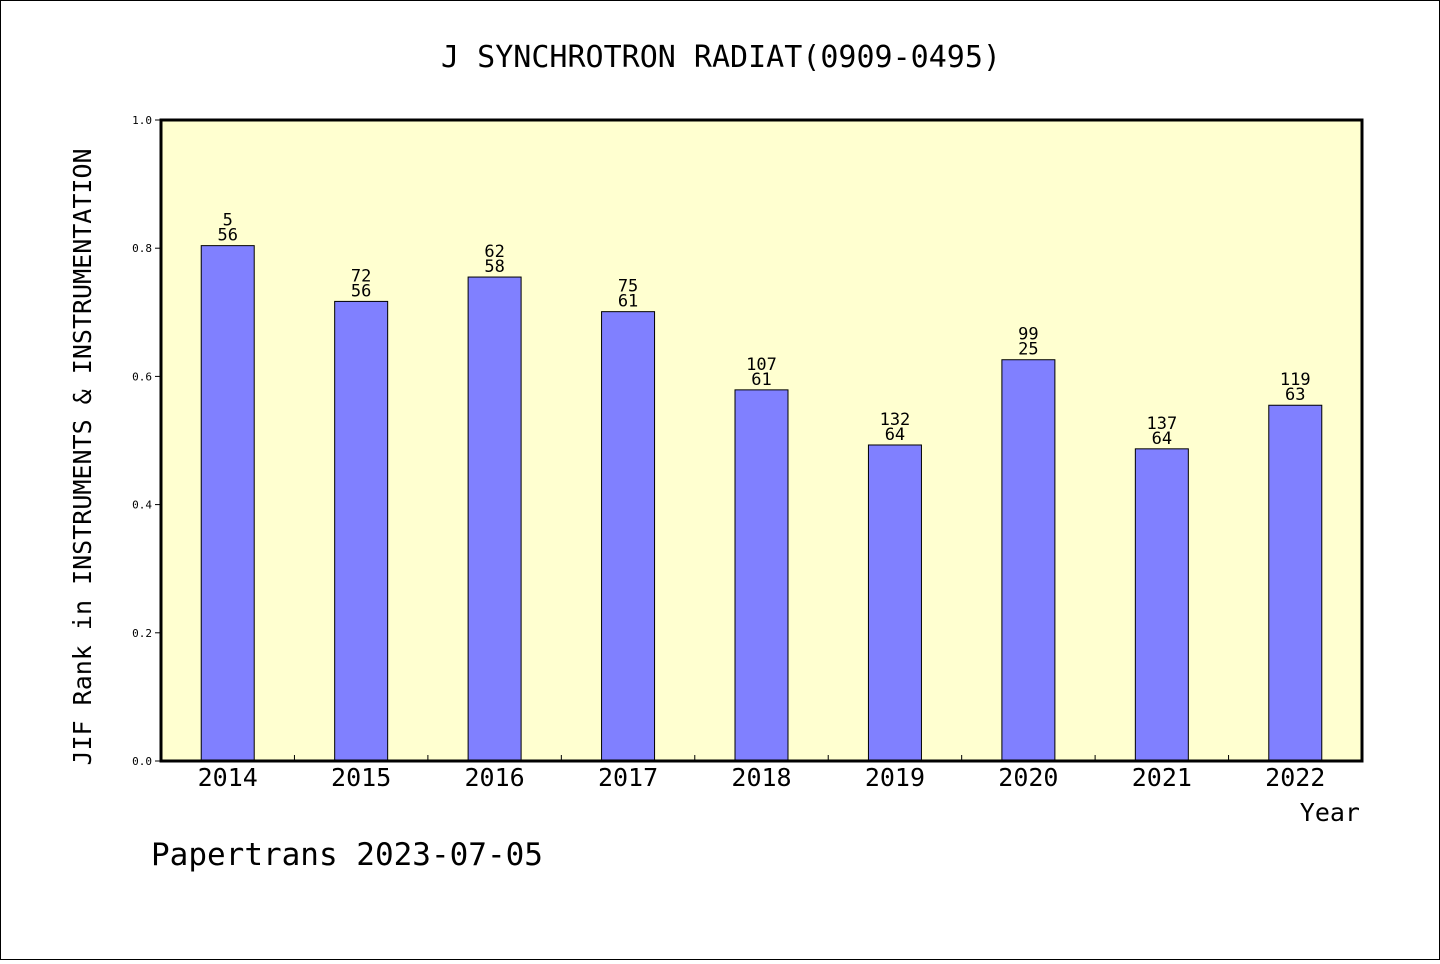  I want to click on bar-2014, so click(227, 503).